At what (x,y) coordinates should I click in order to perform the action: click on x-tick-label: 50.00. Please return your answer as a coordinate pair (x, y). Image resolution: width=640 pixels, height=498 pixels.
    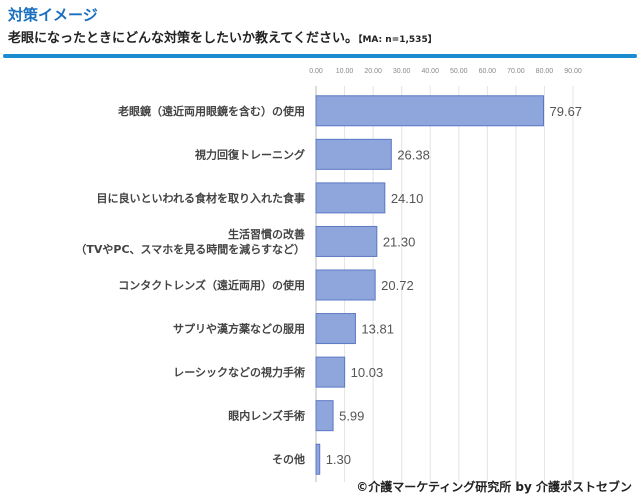
    Looking at the image, I should click on (459, 71).